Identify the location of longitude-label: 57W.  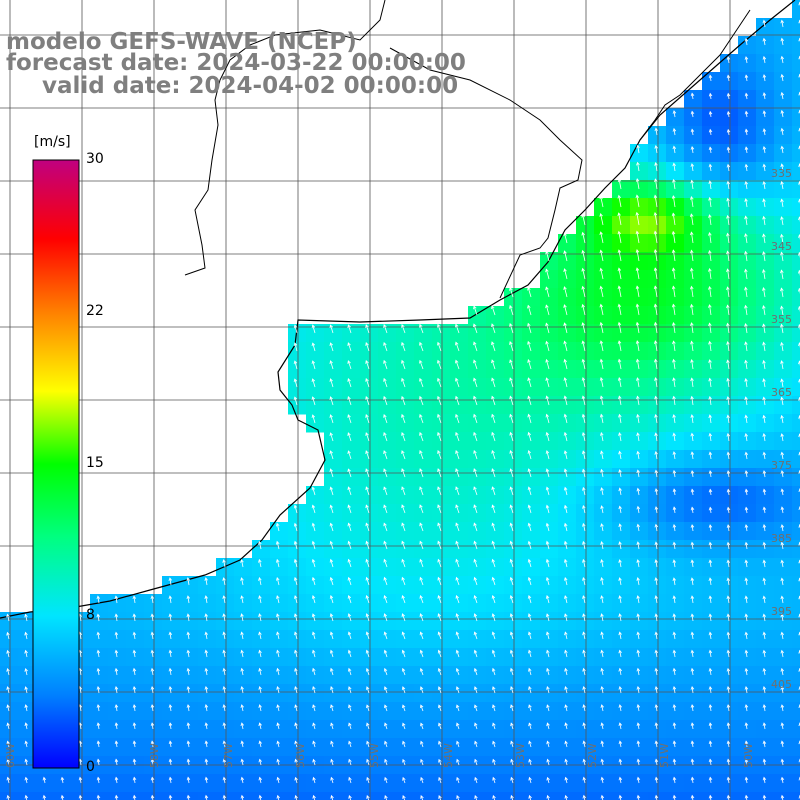
(228, 755).